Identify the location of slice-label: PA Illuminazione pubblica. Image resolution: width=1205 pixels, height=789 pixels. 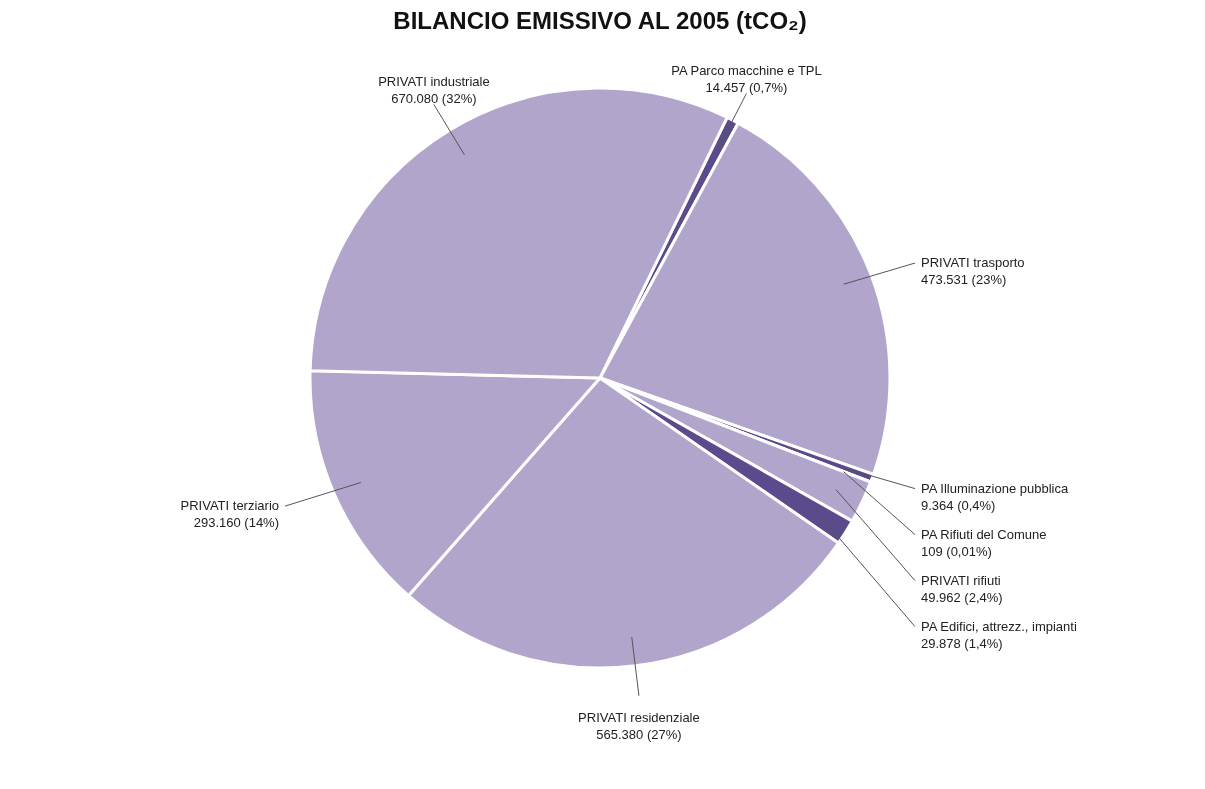
(995, 488).